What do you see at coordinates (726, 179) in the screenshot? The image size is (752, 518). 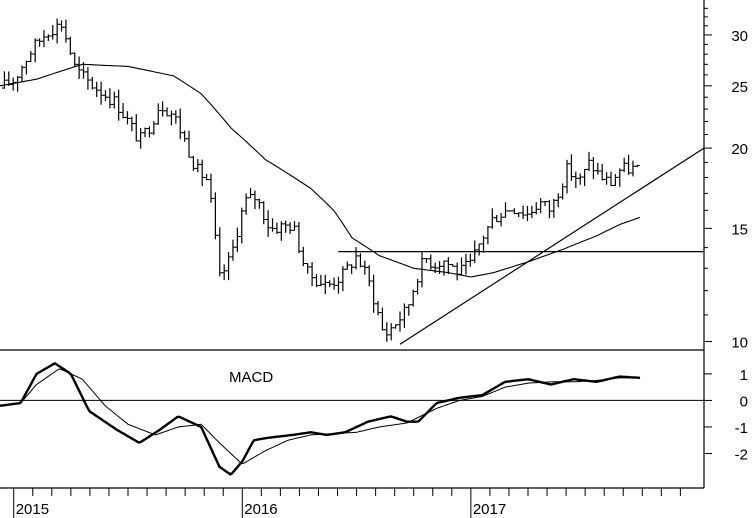 I see `price-axis: 30 25 20 15 10` at bounding box center [726, 179].